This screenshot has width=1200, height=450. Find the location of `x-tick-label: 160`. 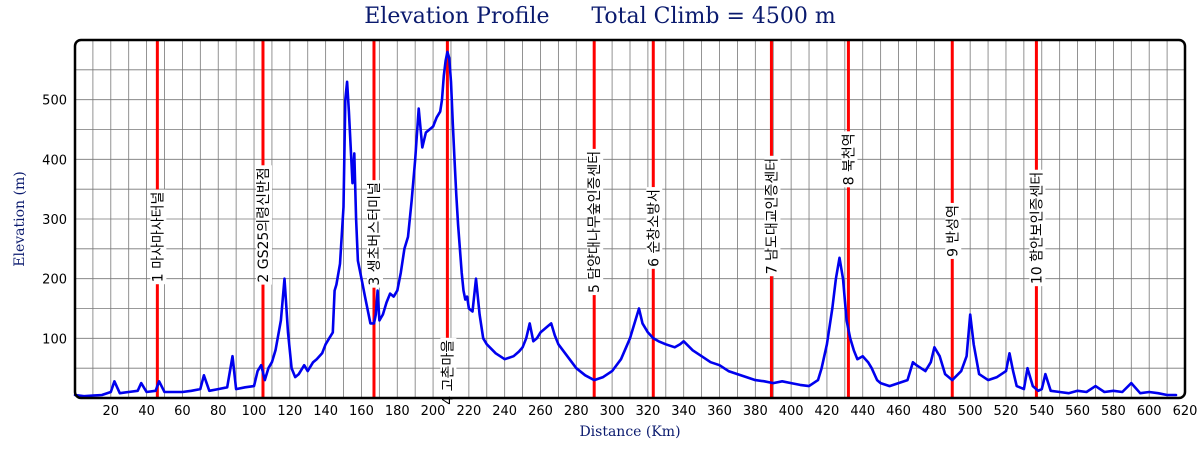

x-tick-label: 160 is located at coordinates (361, 411).